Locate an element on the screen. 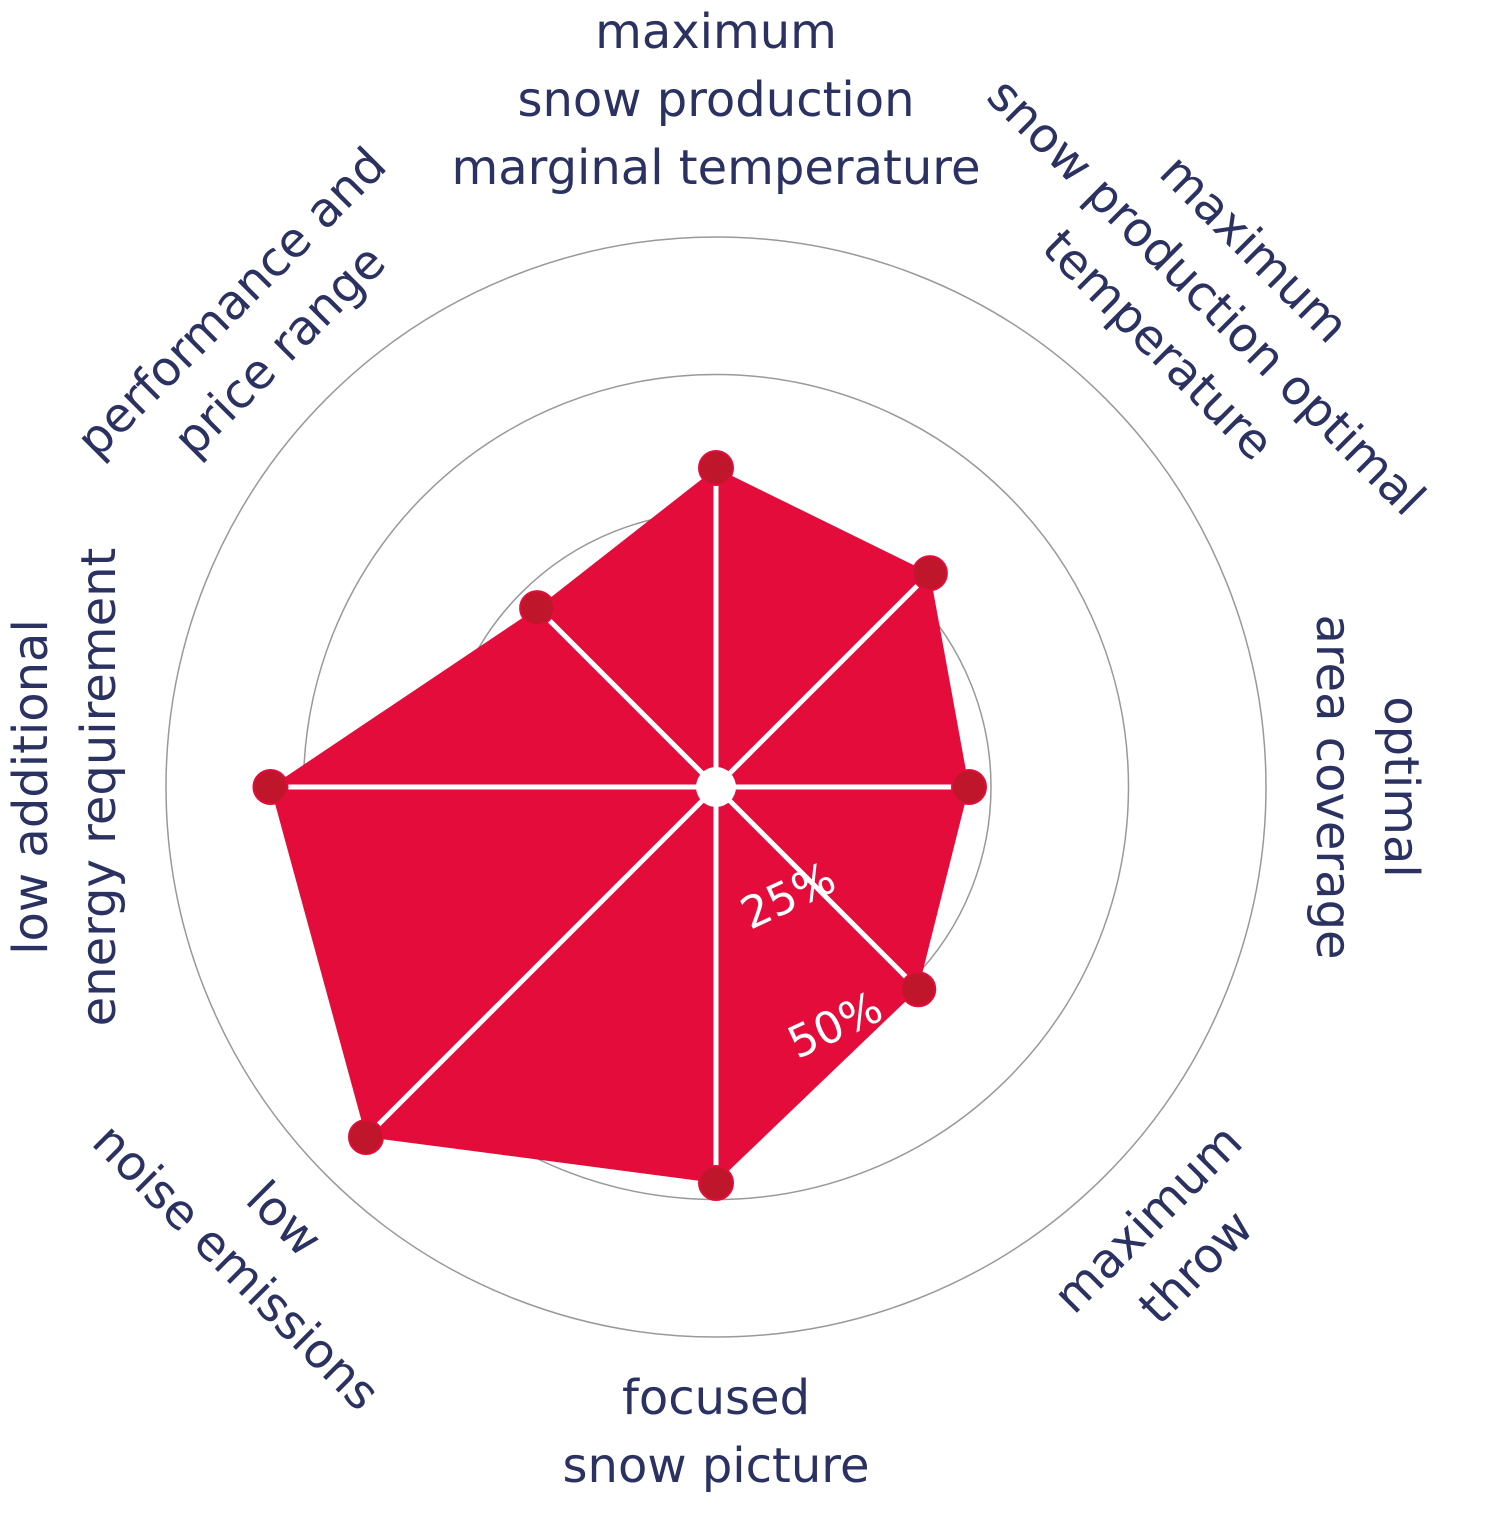  axis-label: low additional energy requirement is located at coordinates (65, 787).